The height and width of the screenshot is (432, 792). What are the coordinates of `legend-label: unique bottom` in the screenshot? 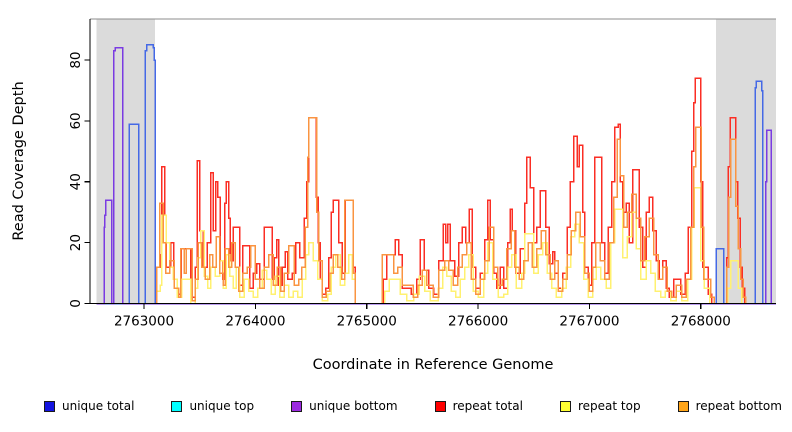 It's located at (353, 406).